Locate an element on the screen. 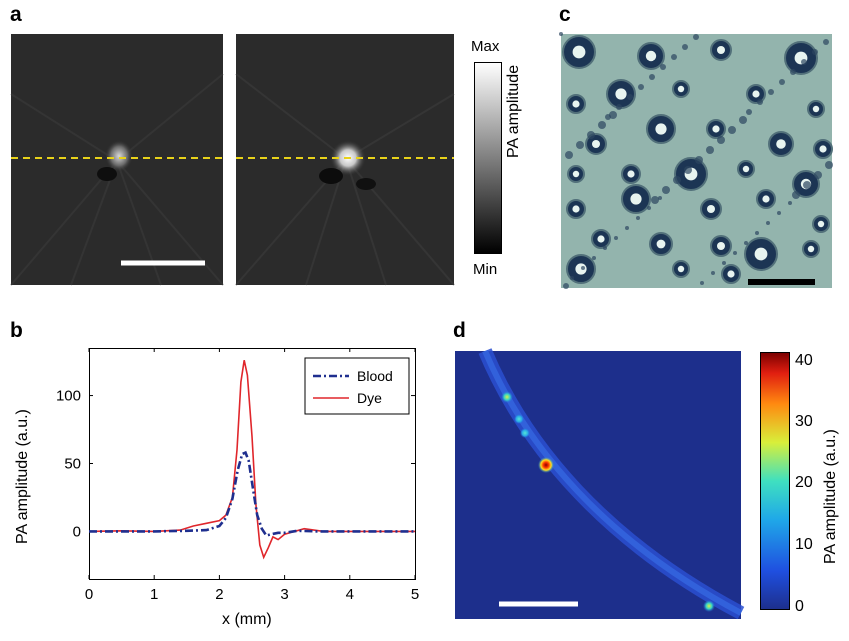 Image resolution: width=849 pixels, height=641 pixels. panel-label-b: b is located at coordinates (16, 330).